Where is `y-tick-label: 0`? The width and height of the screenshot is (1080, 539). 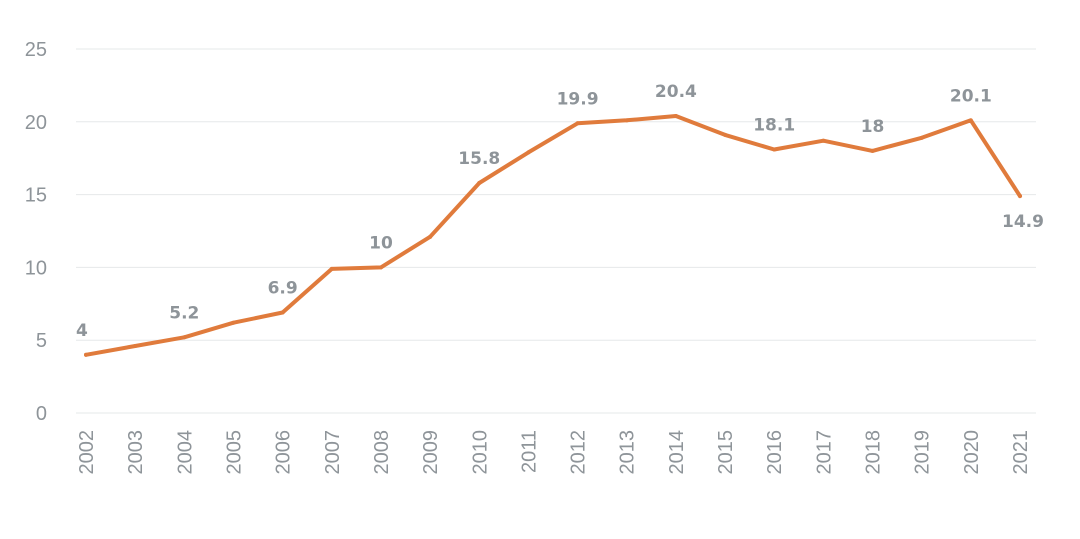
y-tick-label: 0 is located at coordinates (41, 414).